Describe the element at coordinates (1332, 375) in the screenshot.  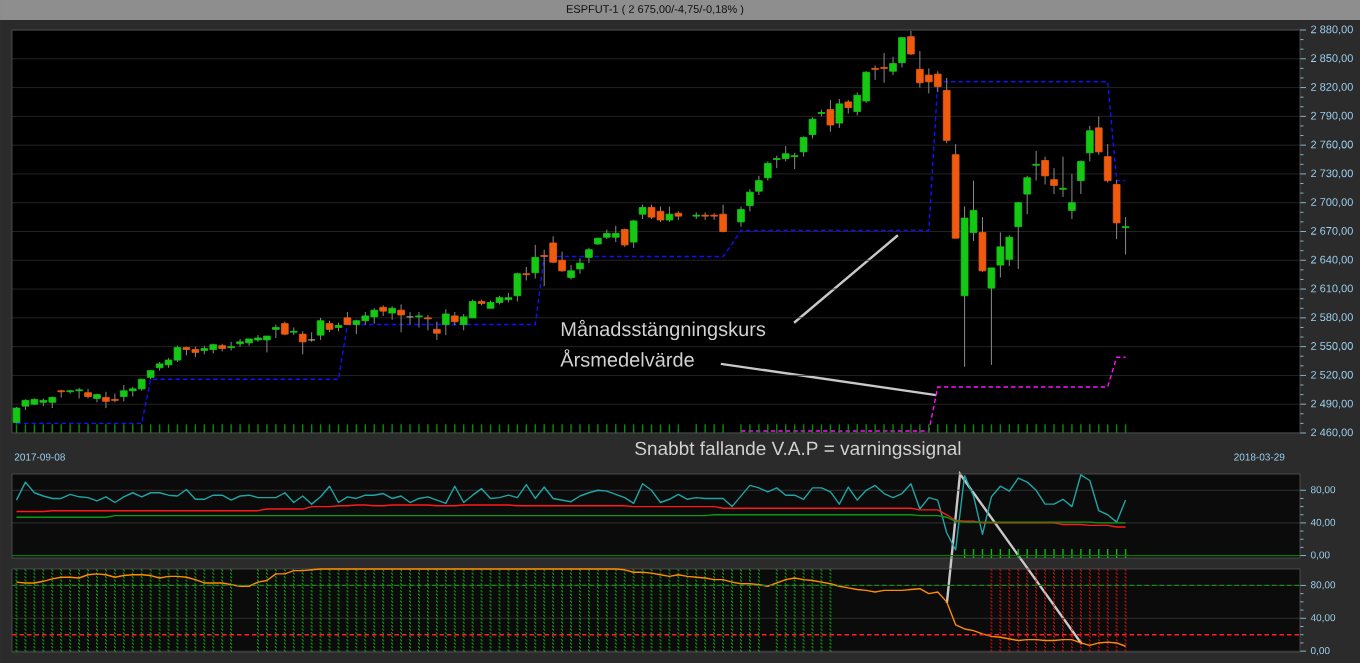
I see `y-tick-label: 2 520,00` at that location.